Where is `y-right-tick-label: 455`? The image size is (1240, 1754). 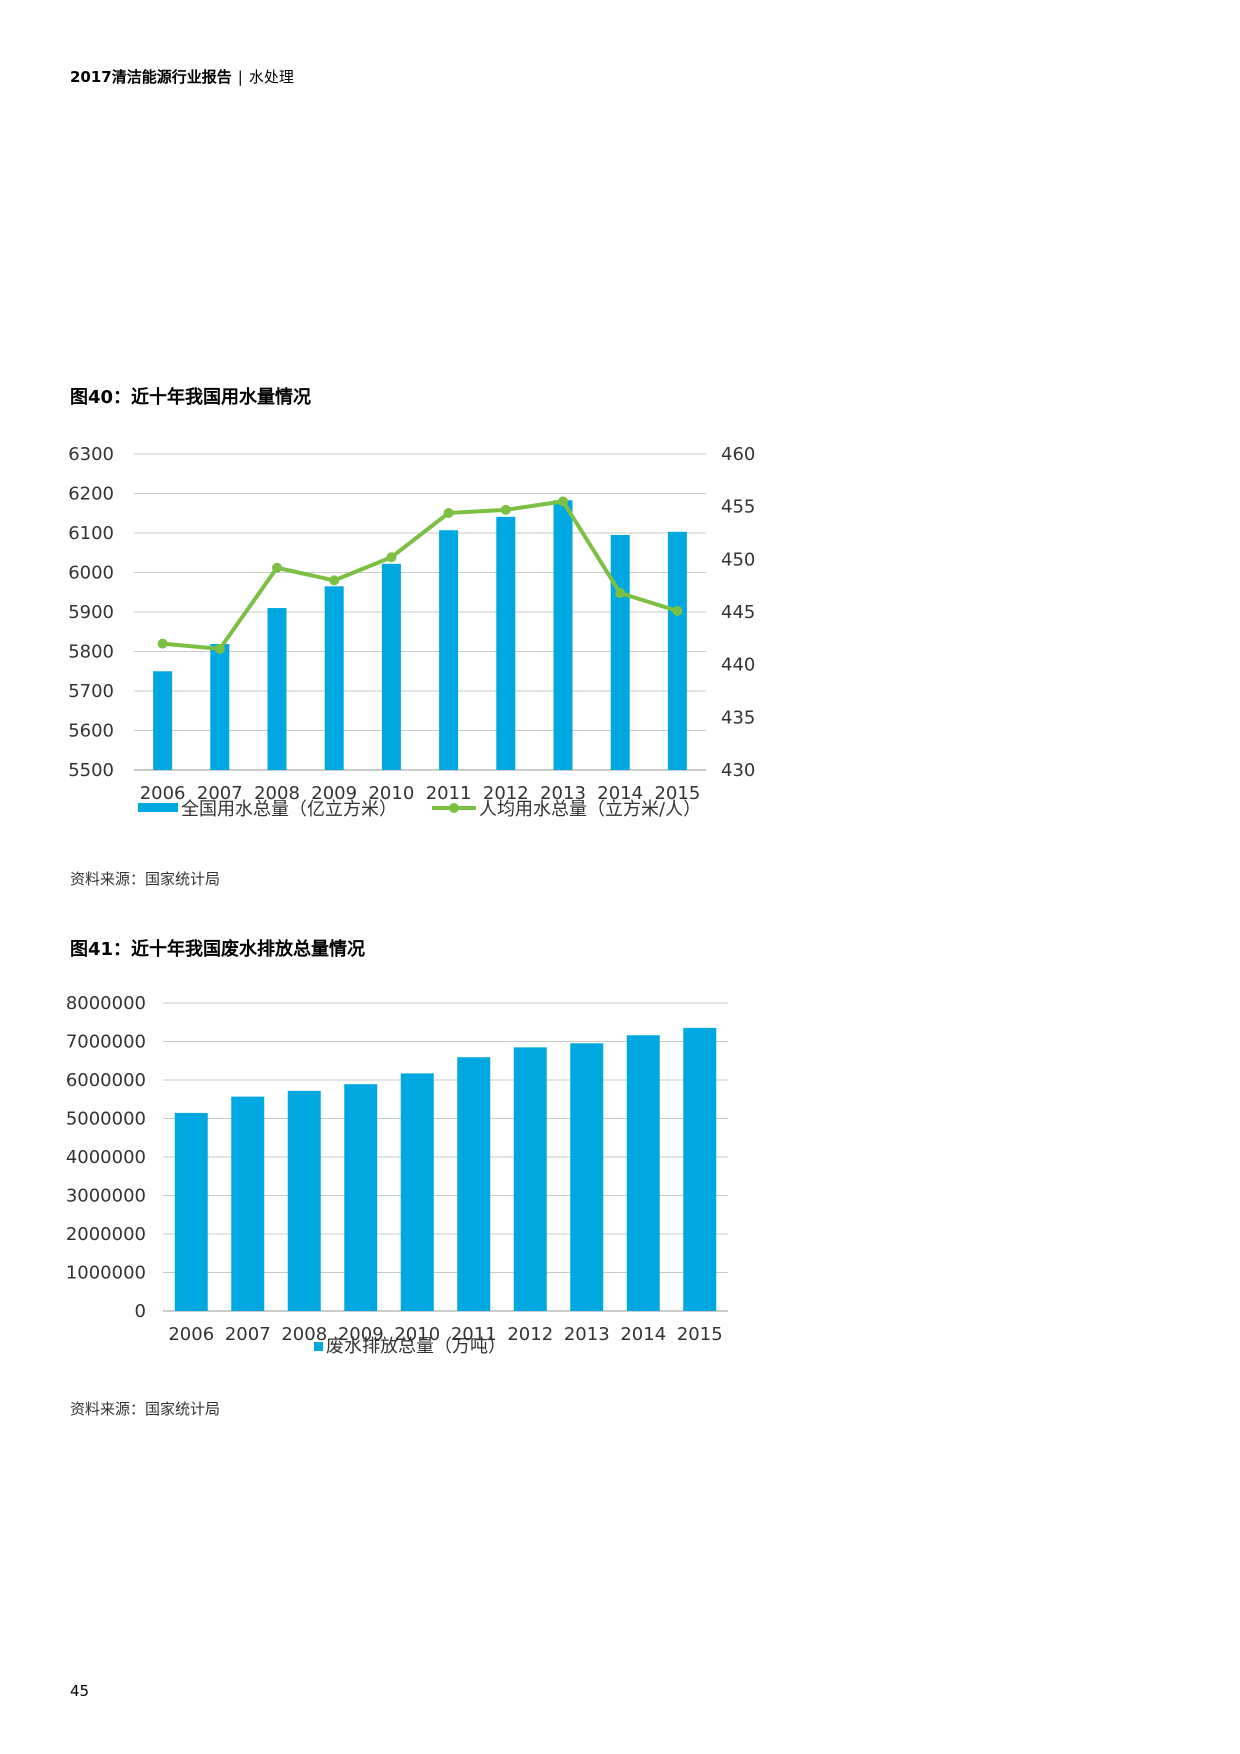
y-right-tick-label: 455 is located at coordinates (738, 507).